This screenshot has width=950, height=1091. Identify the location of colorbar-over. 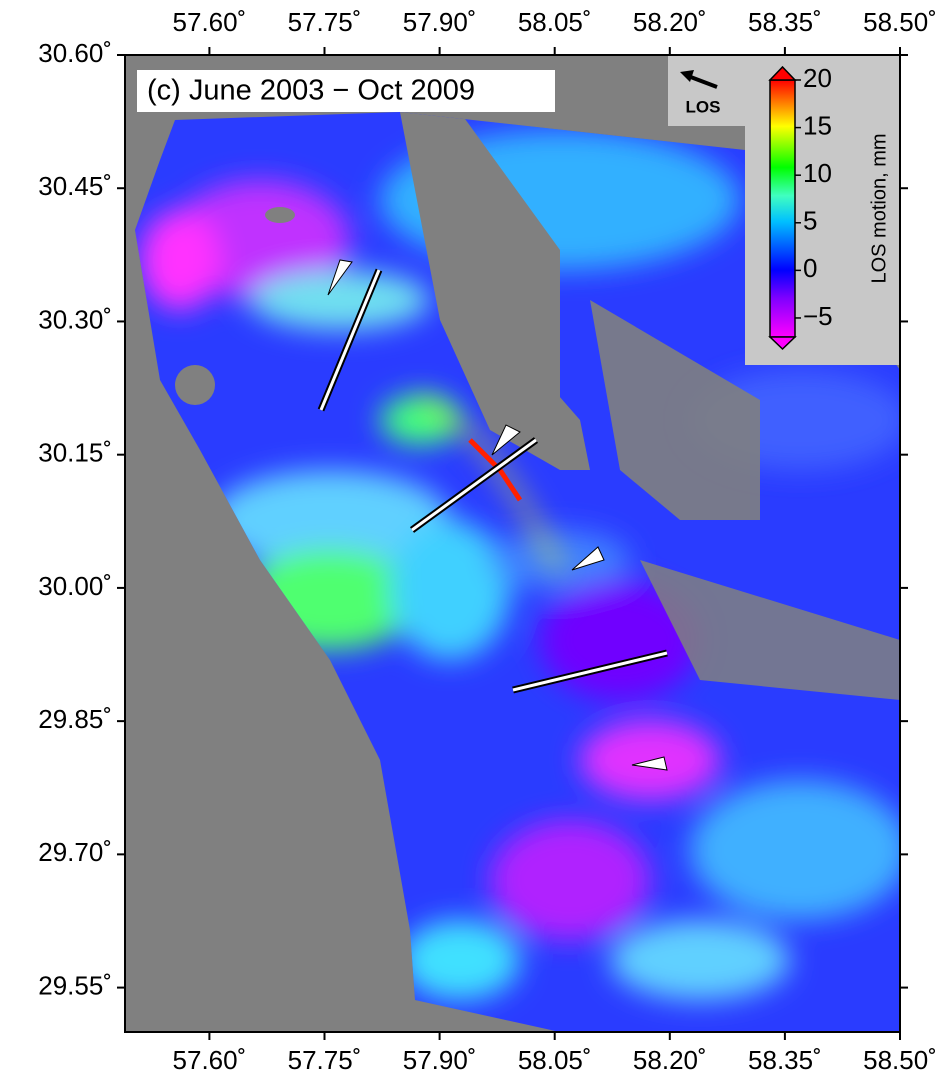
(782, 73).